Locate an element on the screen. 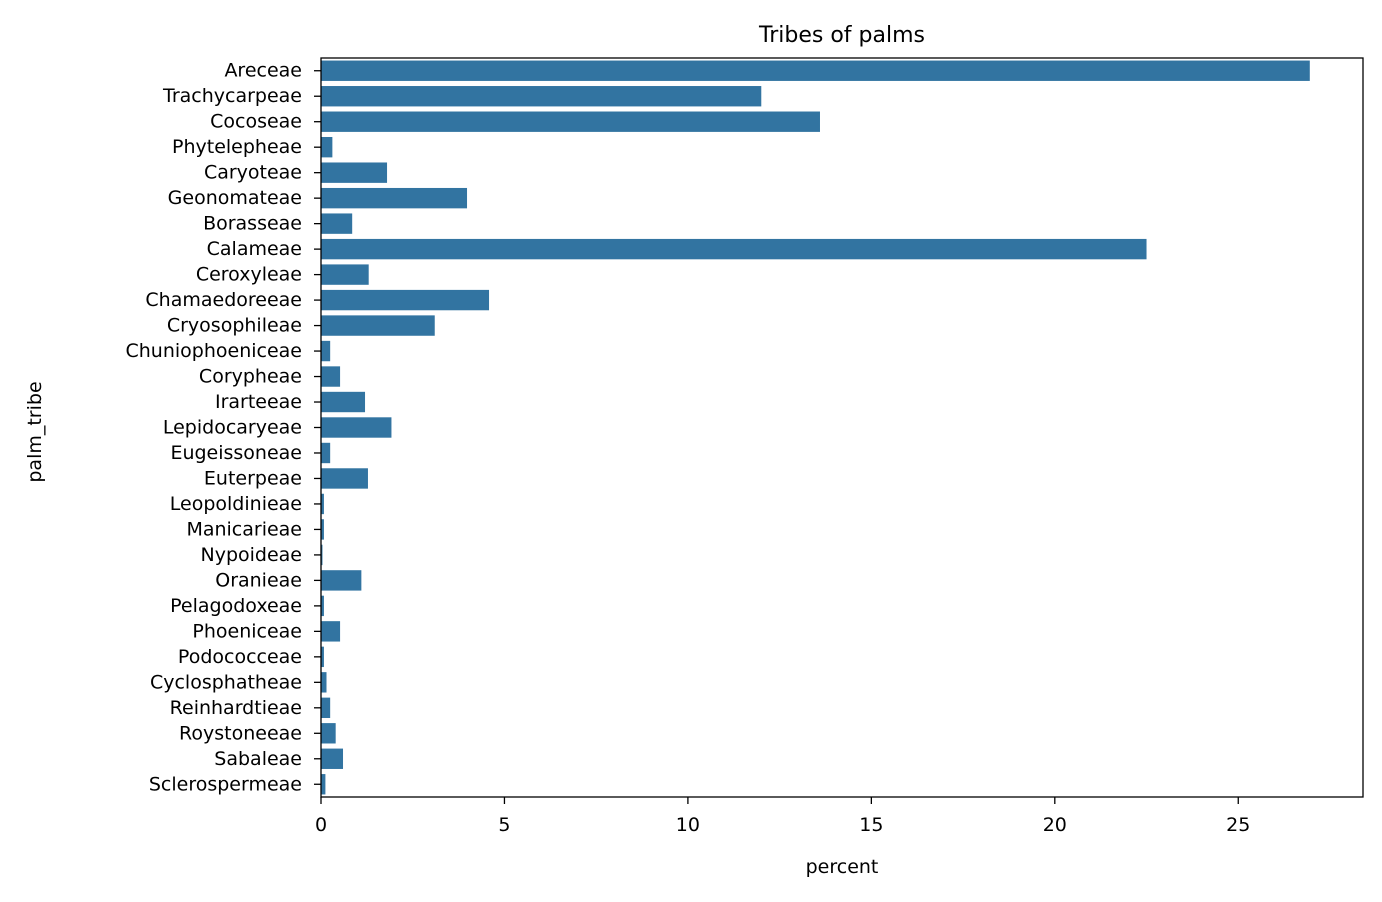 The image size is (1382, 902). x-tick-label: 10 is located at coordinates (688, 825).